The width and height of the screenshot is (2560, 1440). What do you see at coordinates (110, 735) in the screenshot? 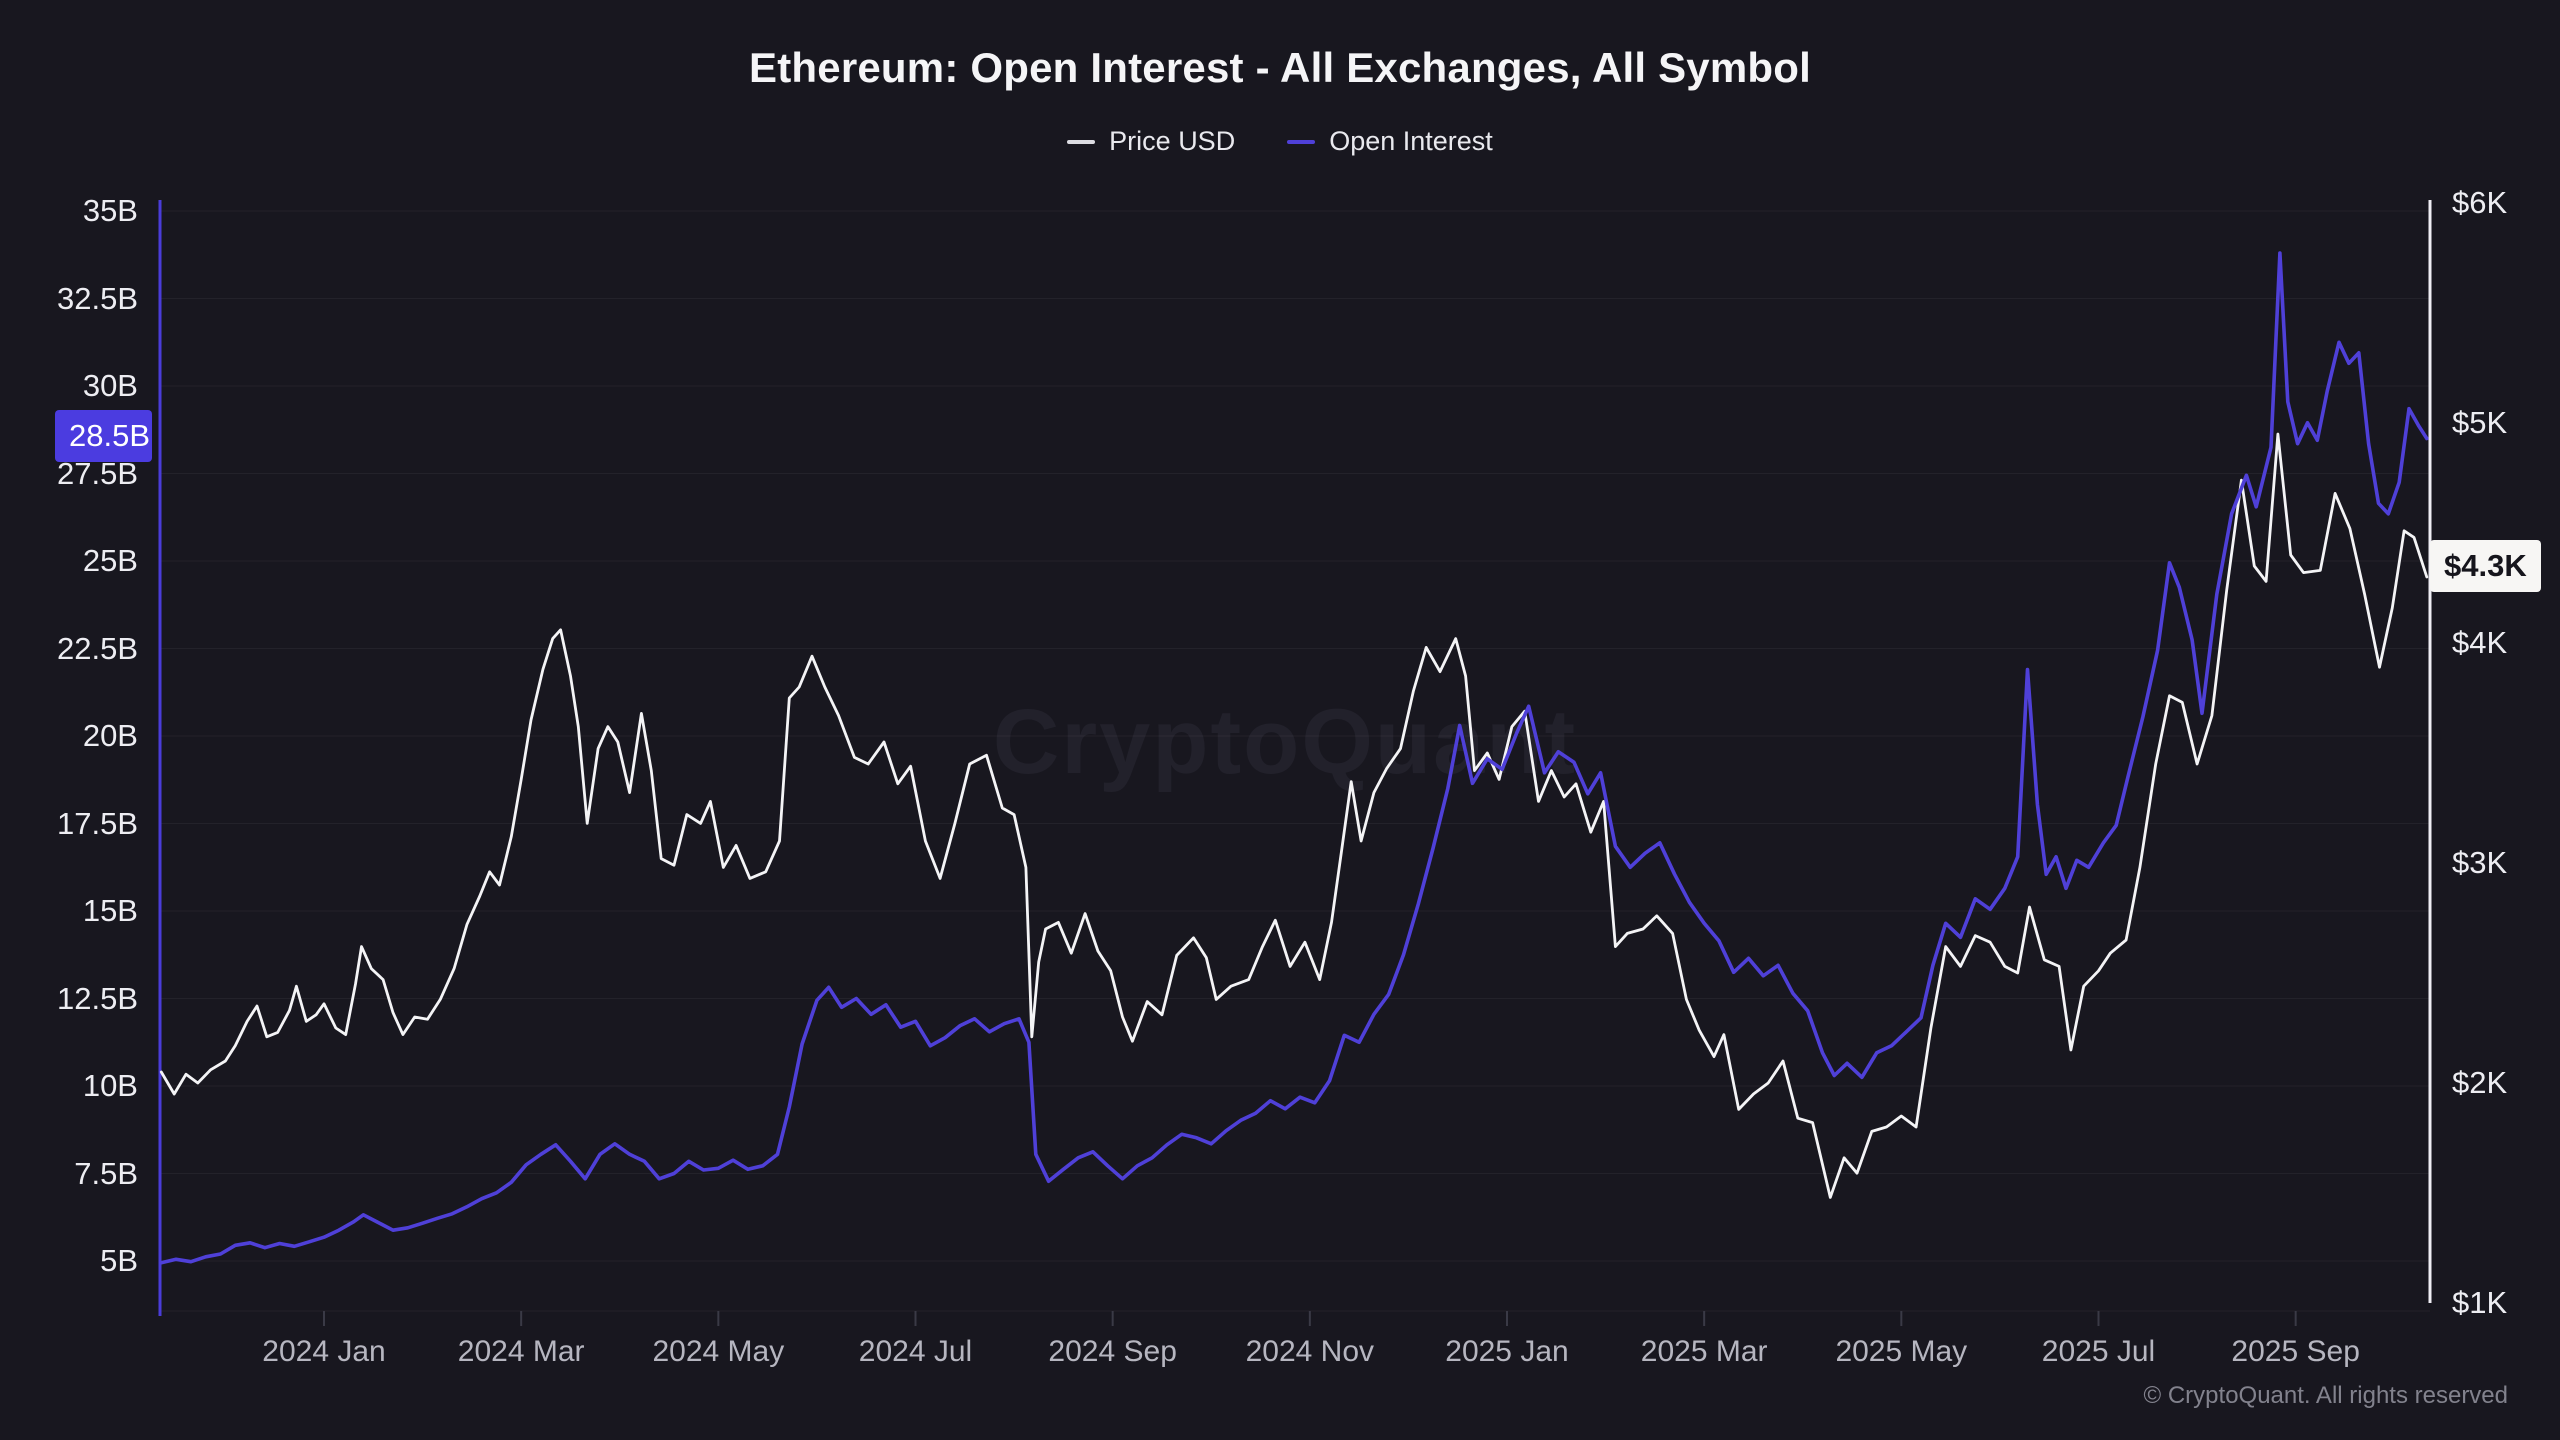
I see `left-axis-tick-label: 20B` at bounding box center [110, 735].